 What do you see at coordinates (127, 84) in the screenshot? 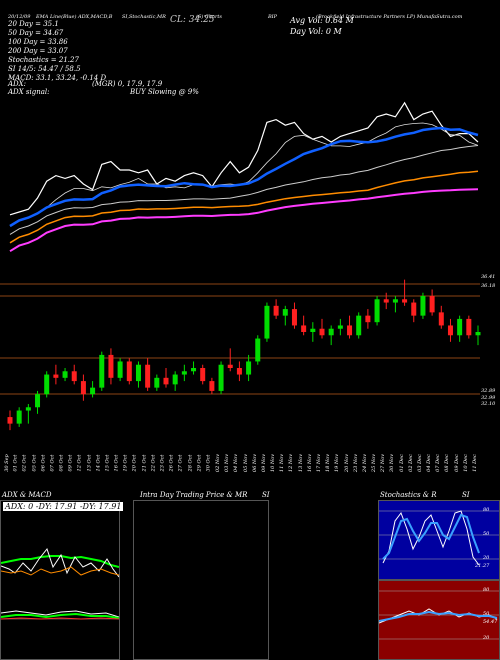
I see `adx-values: (MGR) 0, 17.9, 17.9` at bounding box center [127, 84].